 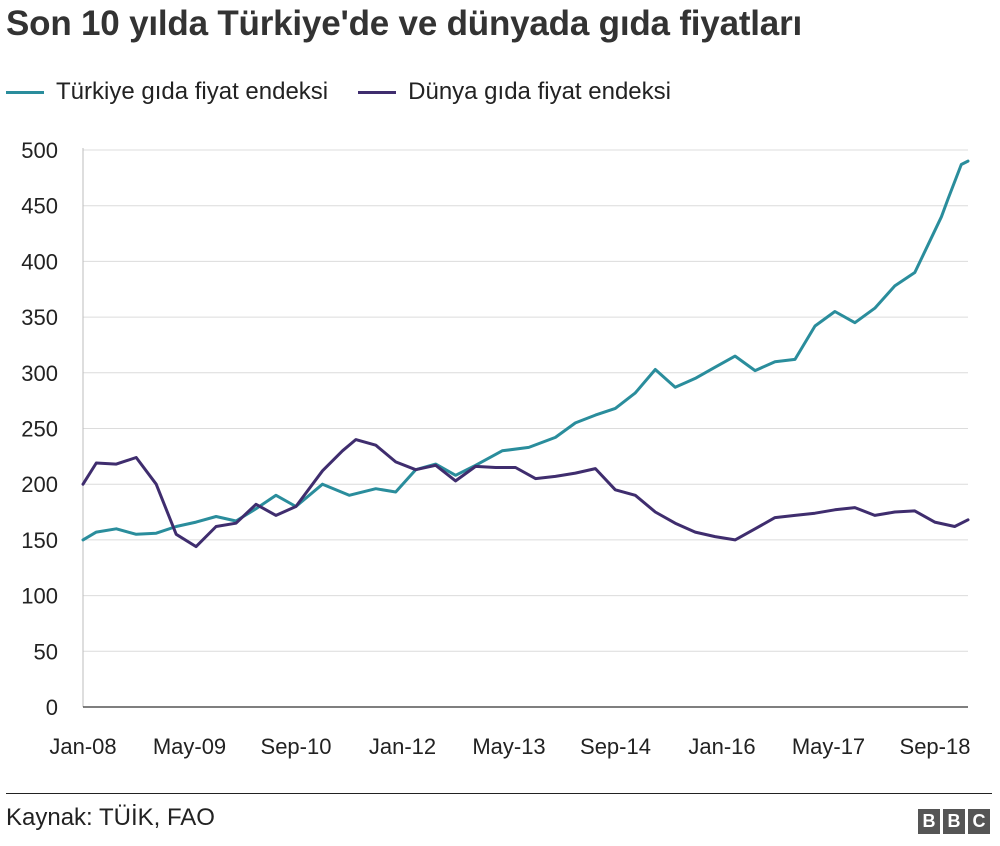 What do you see at coordinates (192, 91) in the screenshot?
I see `legend-label-turkiye: Türkiye gıda fiyat endeksi` at bounding box center [192, 91].